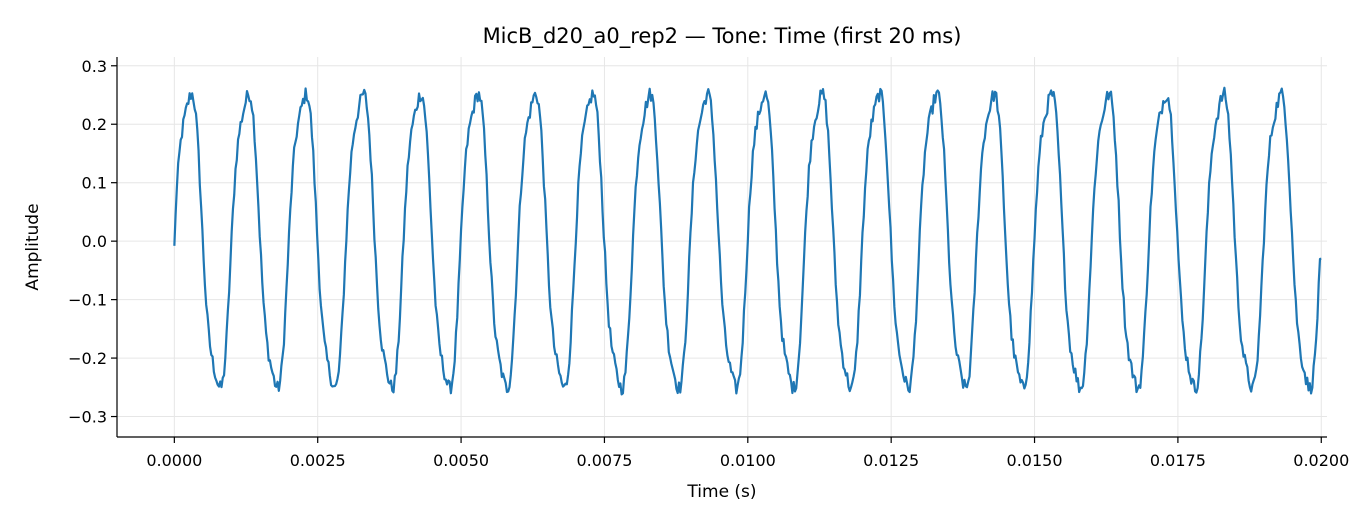  What do you see at coordinates (1178, 460) in the screenshot?
I see `x-tick-label: 0.0175` at bounding box center [1178, 460].